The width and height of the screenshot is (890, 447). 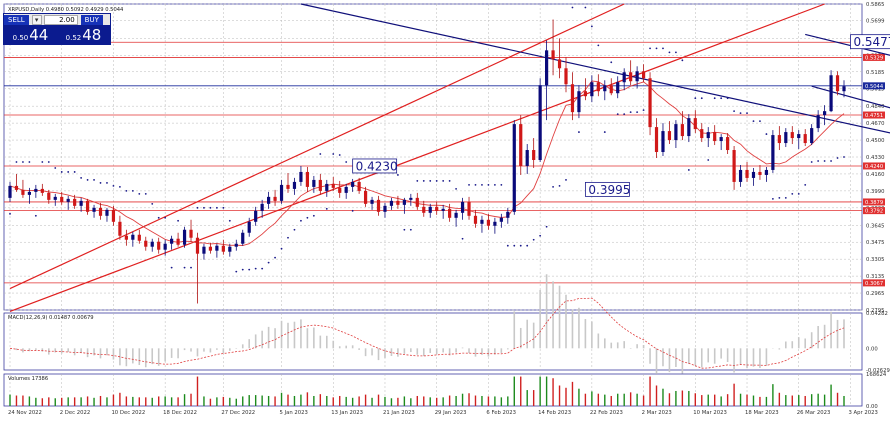 I want to click on one-click-trading-panel: SELL ▾ 2.00 BUY 0.50 44 0.52 48, so click(x=57, y=29).